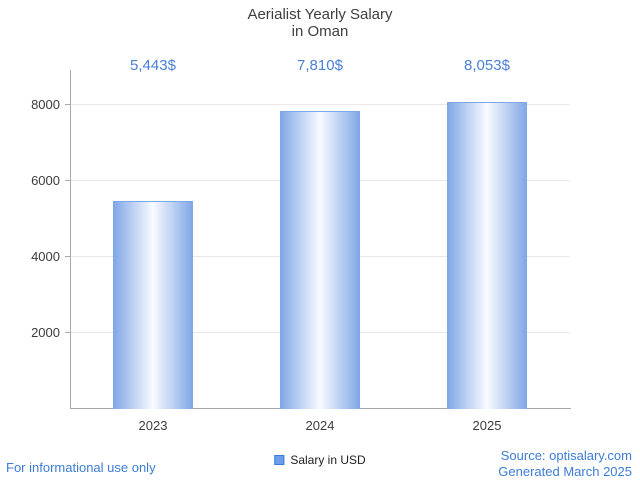  I want to click on y-tick-label: 6000, so click(45, 180).